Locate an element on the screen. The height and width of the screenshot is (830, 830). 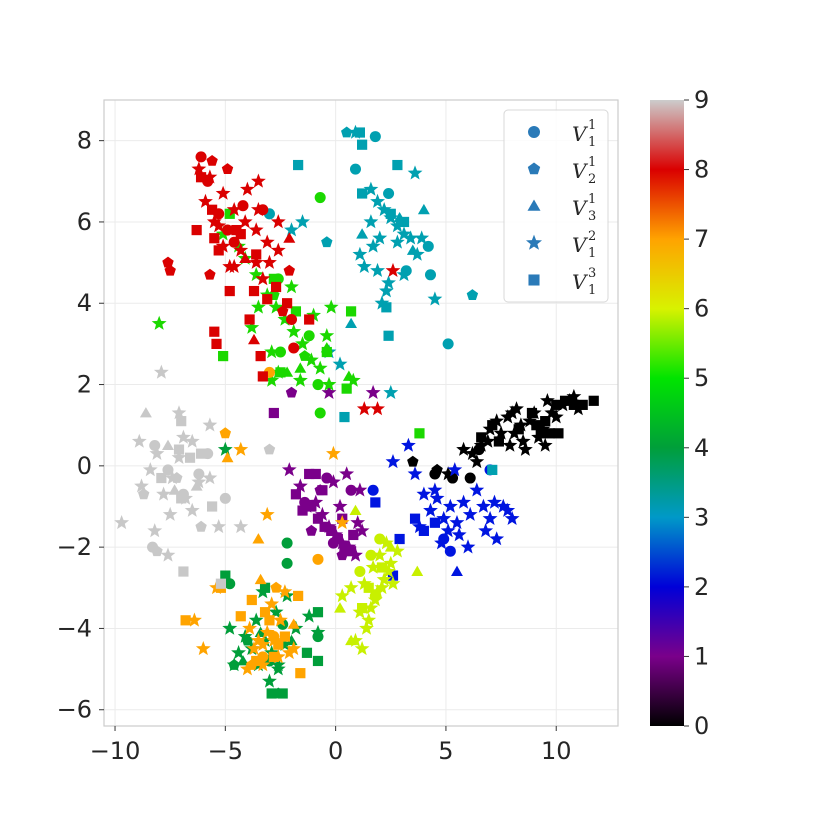
colorbar: 0 1 2 3 4 5 6 7 8 9 is located at coordinates (679, 413).